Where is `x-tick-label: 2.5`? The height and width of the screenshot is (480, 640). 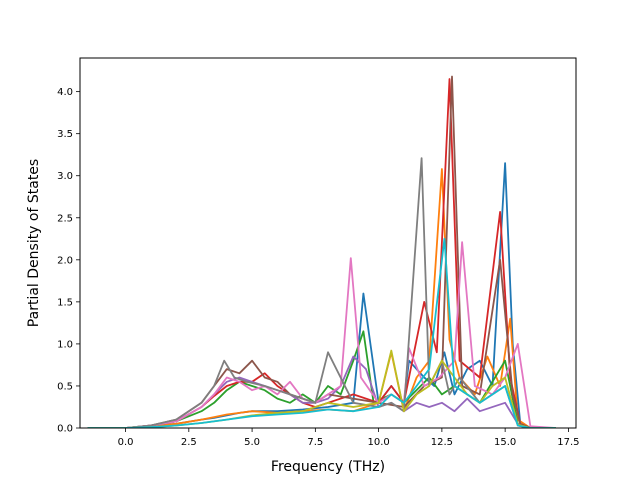 x-tick-label: 2.5 is located at coordinates (189, 442).